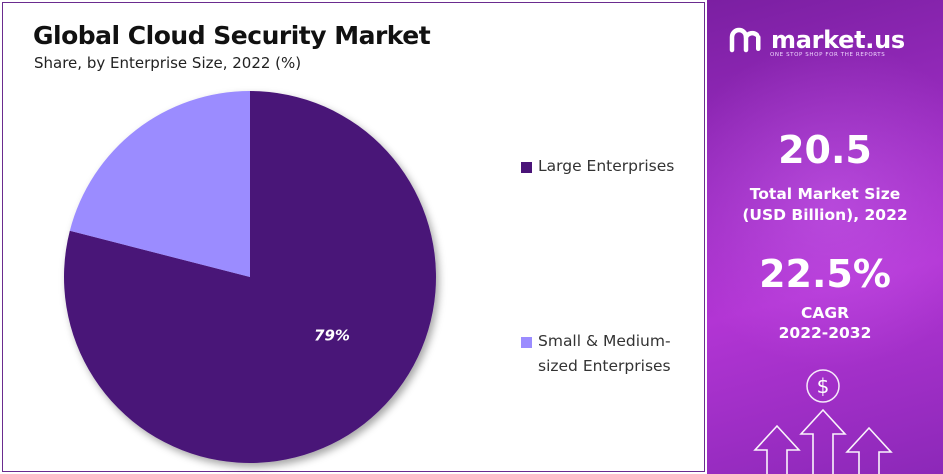 The height and width of the screenshot is (474, 943). Describe the element at coordinates (825, 333) in the screenshot. I see `cagr-period: 2022-2032` at that location.